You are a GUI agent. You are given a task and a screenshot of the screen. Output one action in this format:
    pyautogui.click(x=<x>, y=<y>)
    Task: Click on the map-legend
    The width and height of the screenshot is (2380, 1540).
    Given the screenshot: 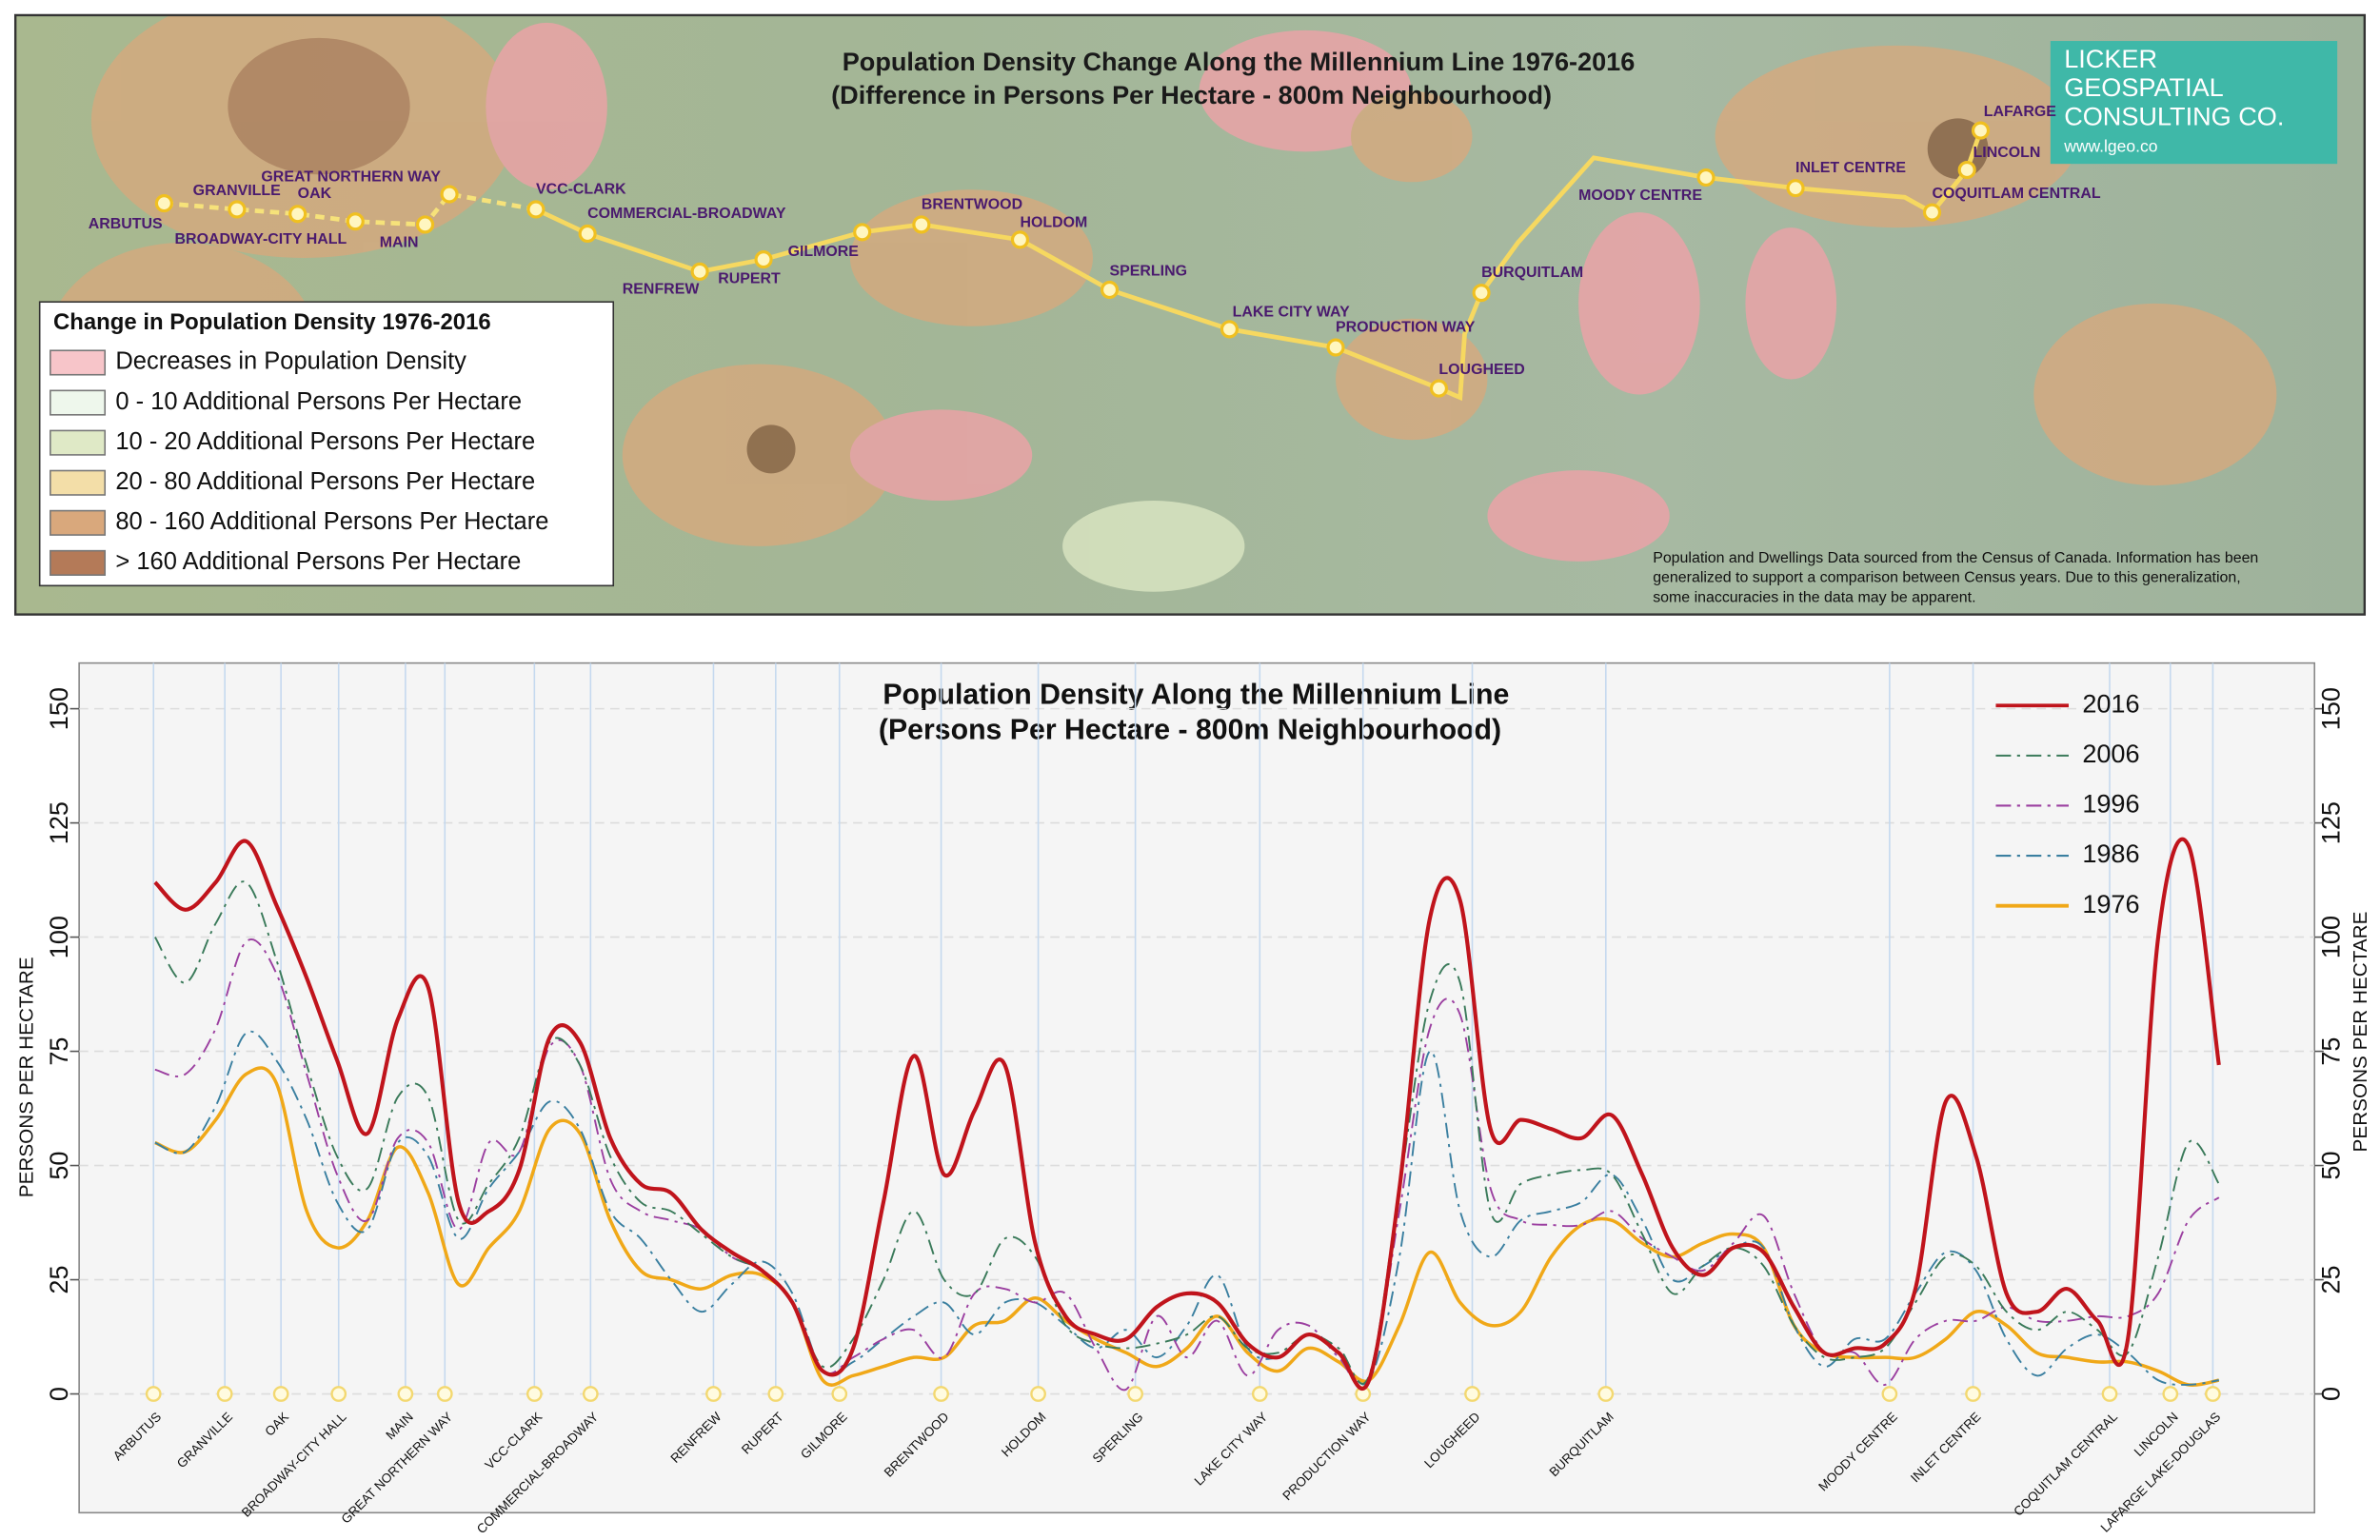 What is the action you would take?
    pyautogui.click(x=326, y=444)
    